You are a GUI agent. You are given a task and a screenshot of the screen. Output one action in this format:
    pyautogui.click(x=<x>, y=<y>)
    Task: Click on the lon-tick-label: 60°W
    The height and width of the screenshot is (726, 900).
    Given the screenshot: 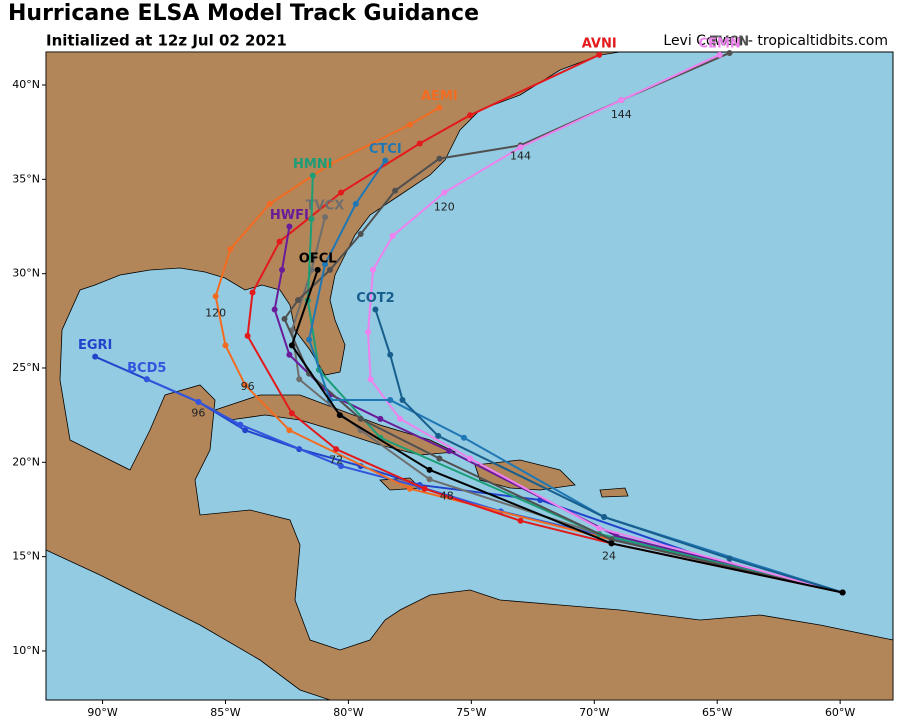 What is the action you would take?
    pyautogui.click(x=840, y=712)
    